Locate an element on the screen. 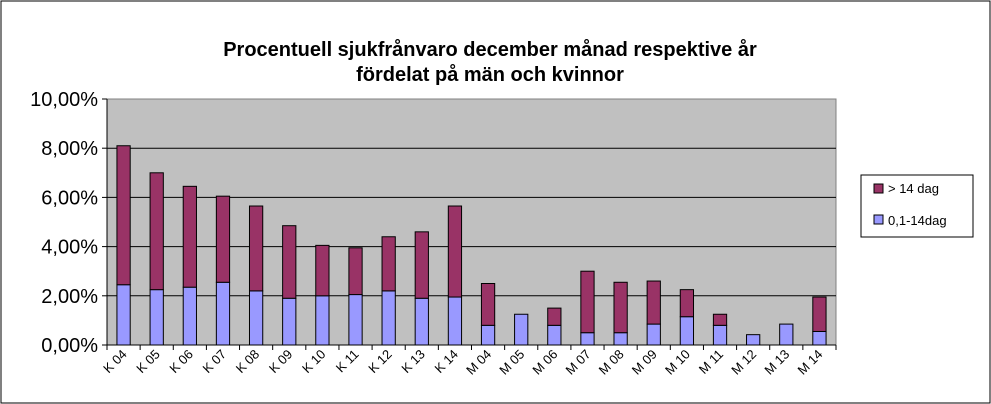  chart-title-line2: fördelat på män och kvinnor is located at coordinates (490, 74).